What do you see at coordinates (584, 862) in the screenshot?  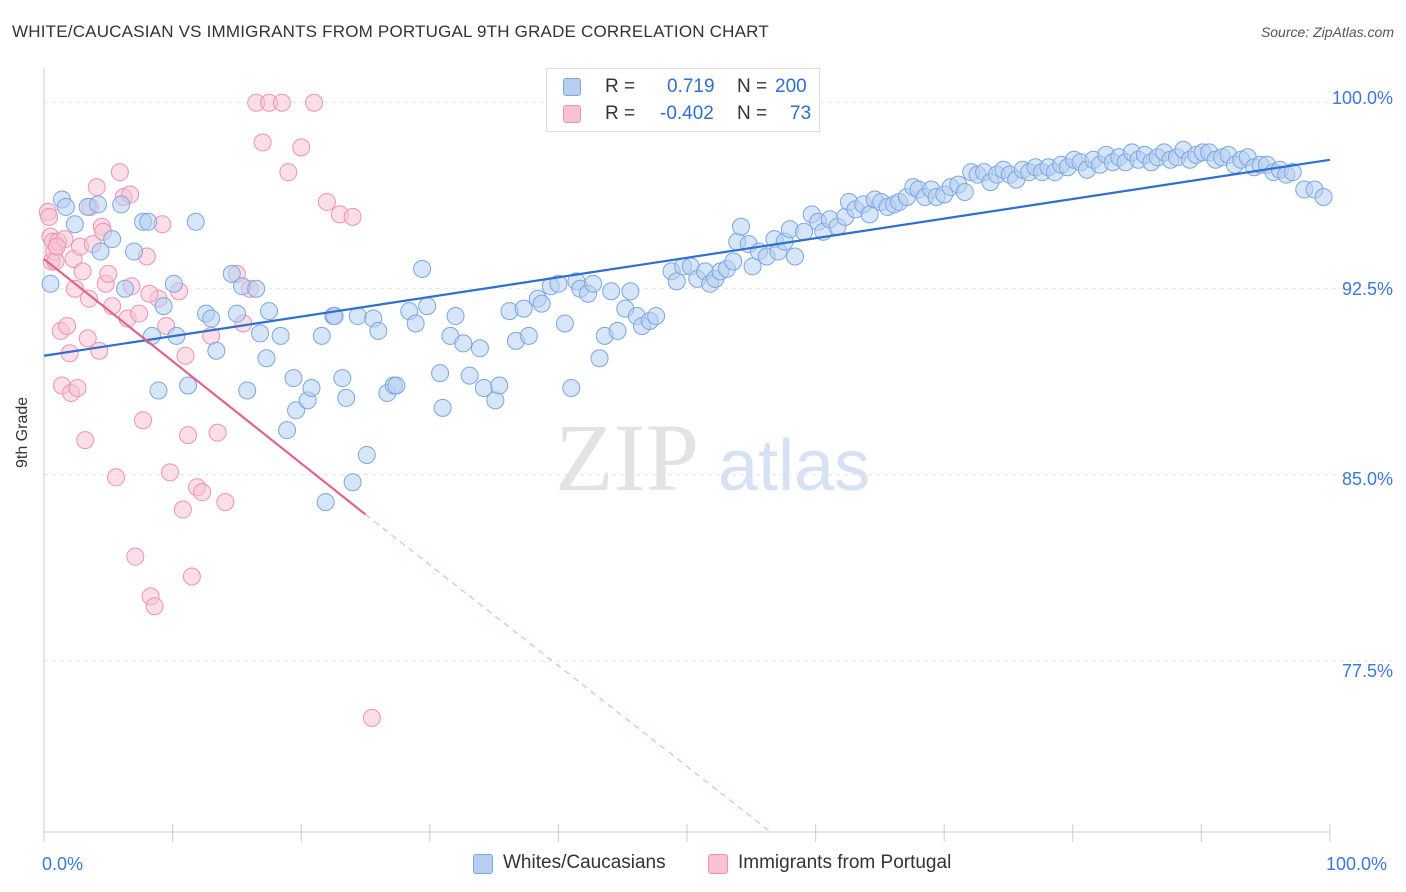 I see `legend-label-whites: Whites/Caucasians` at bounding box center [584, 862].